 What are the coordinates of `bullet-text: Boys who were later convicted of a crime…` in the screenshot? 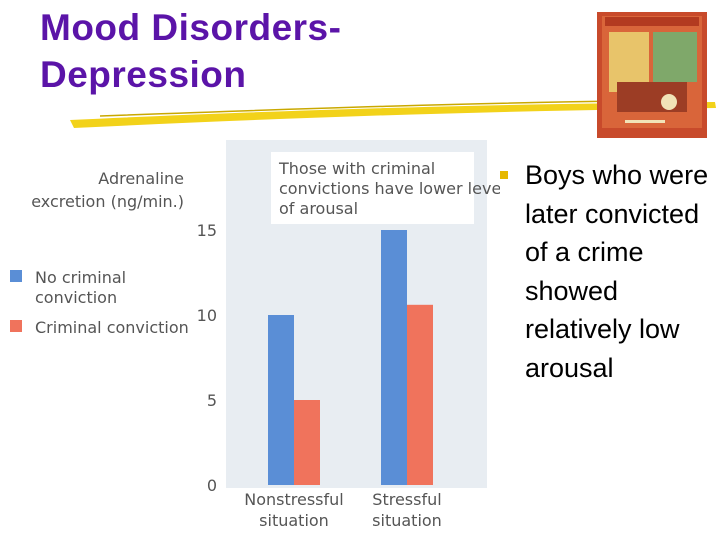 It's located at (617, 271).